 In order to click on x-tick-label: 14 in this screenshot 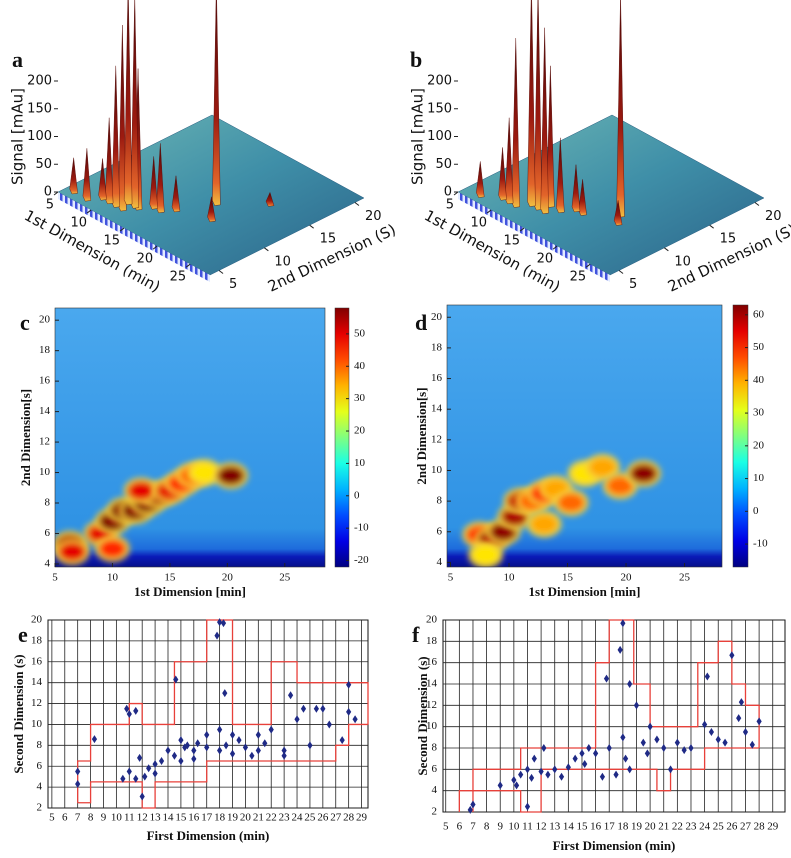, I will do `click(569, 827)`.